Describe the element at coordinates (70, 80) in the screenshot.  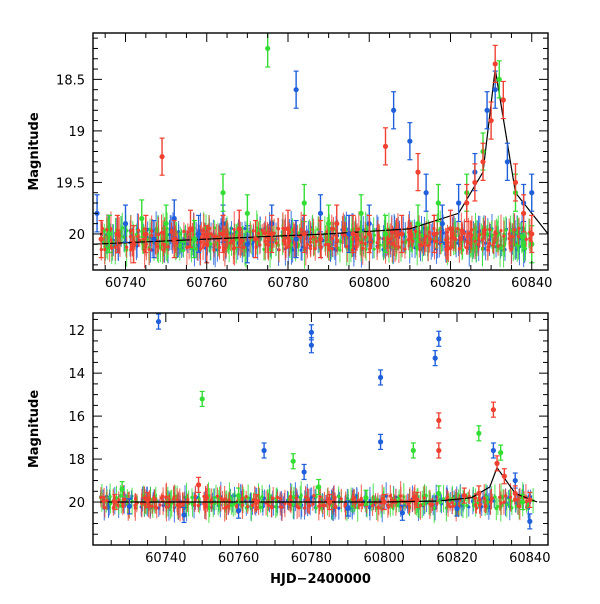
I see `y-tick-label: 18.5` at that location.